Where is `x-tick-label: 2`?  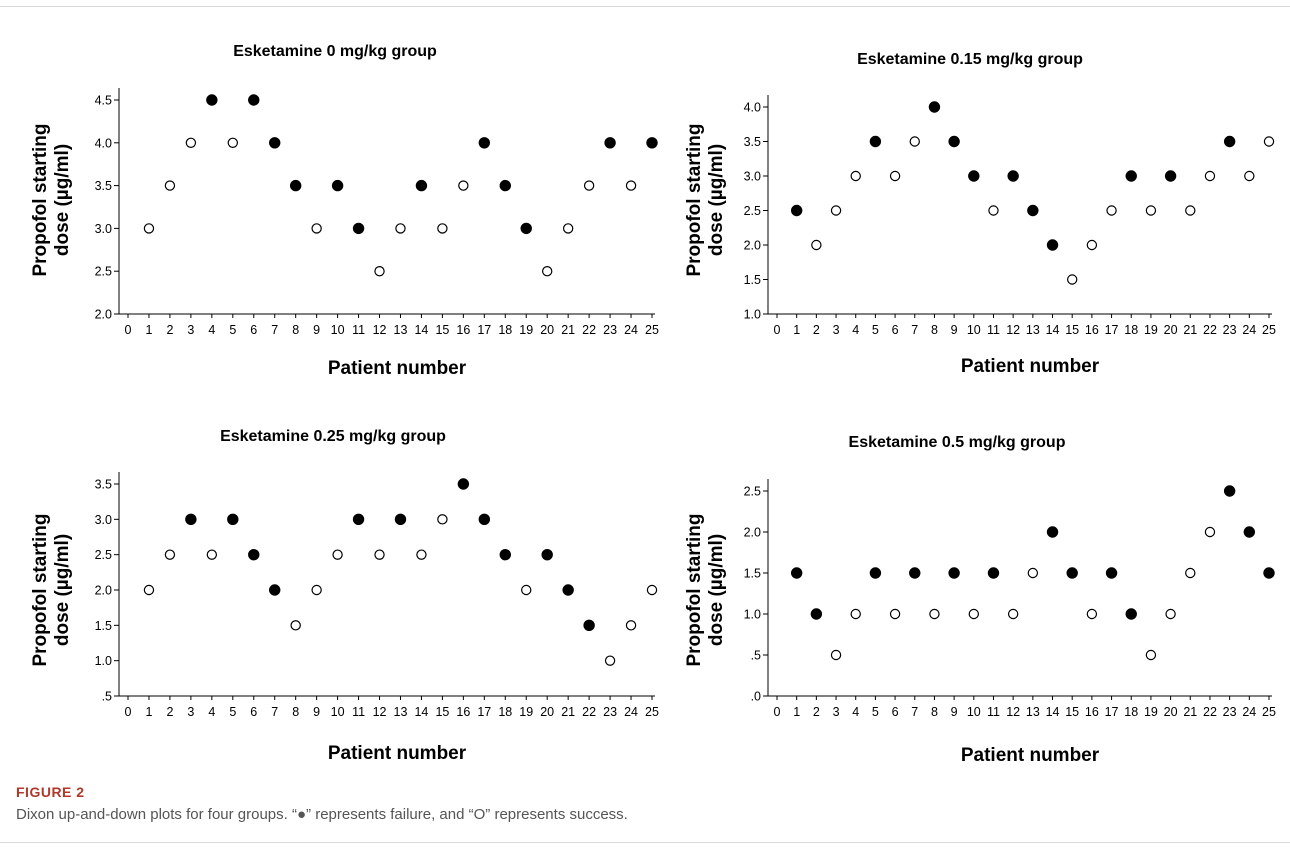 x-tick-label: 2 is located at coordinates (816, 712).